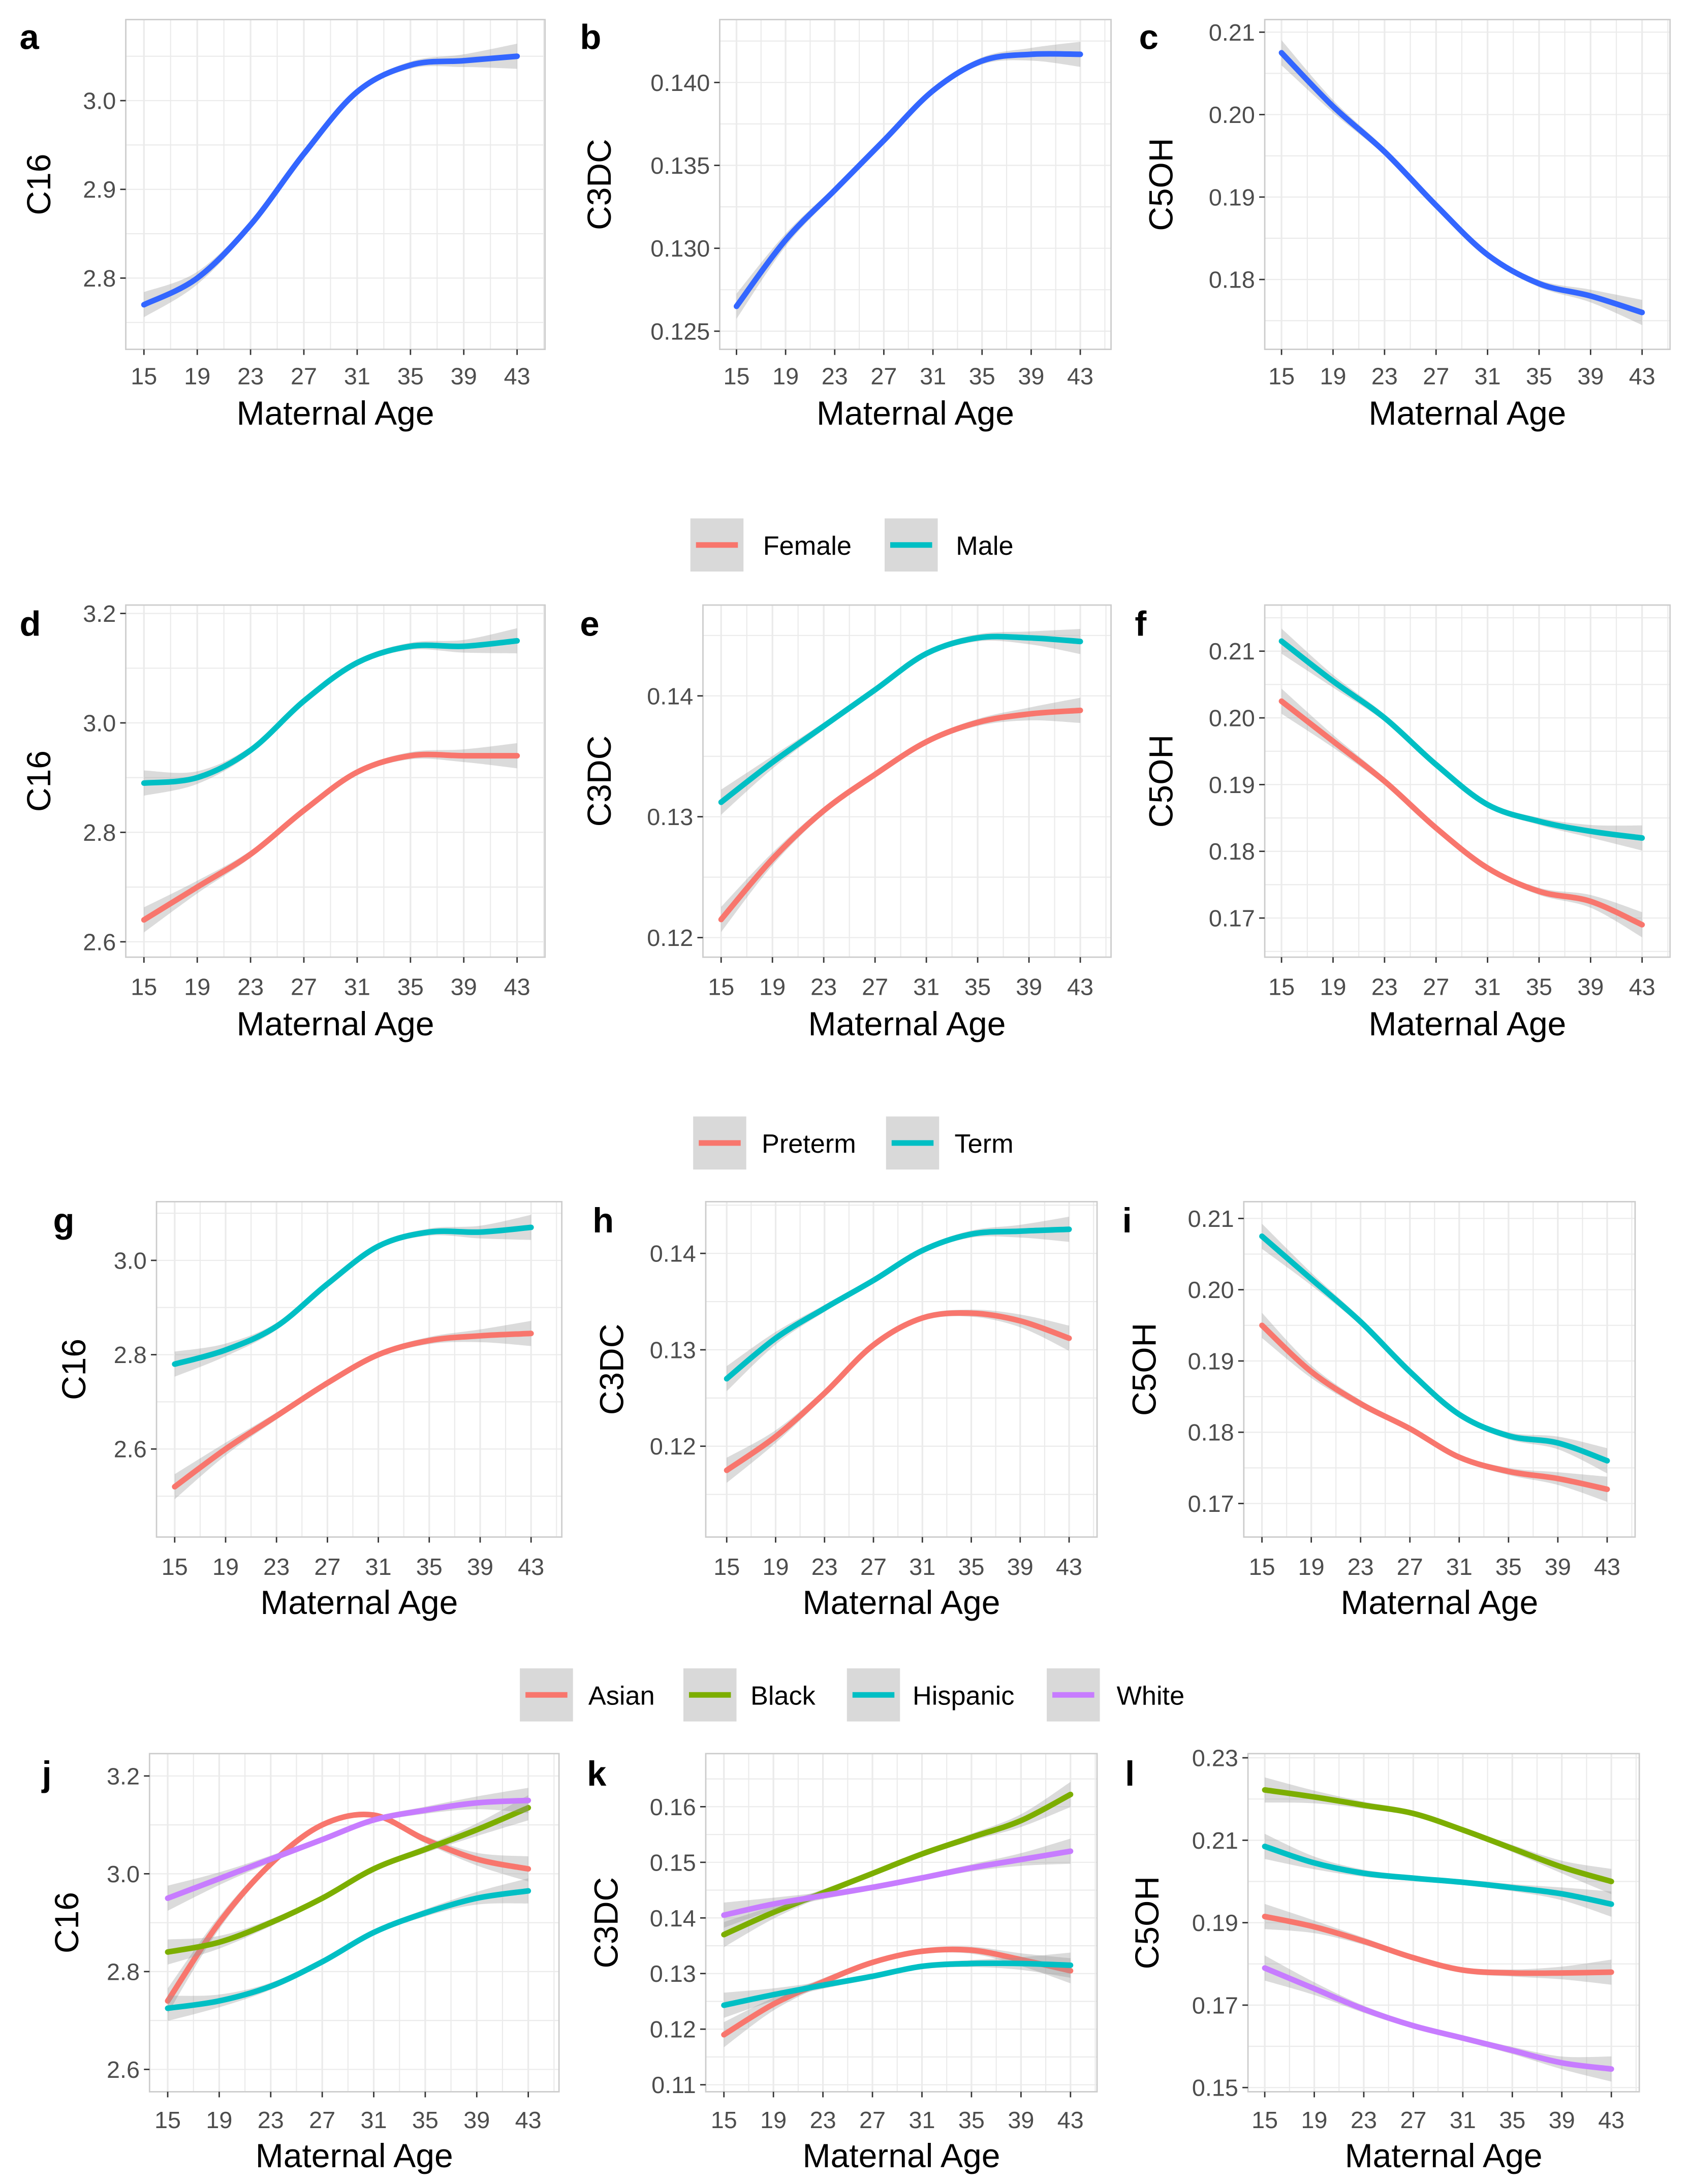 The width and height of the screenshot is (1691, 2184). Describe the element at coordinates (1232, 718) in the screenshot. I see `y-tick-label: 0.20` at that location.